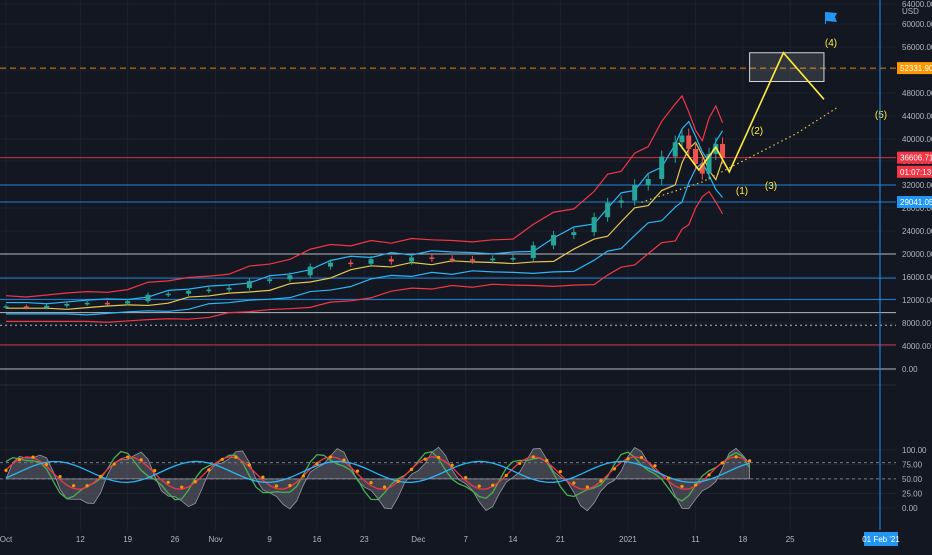 Image resolution: width=932 pixels, height=555 pixels. I want to click on wave-label-3: (3), so click(771, 186).